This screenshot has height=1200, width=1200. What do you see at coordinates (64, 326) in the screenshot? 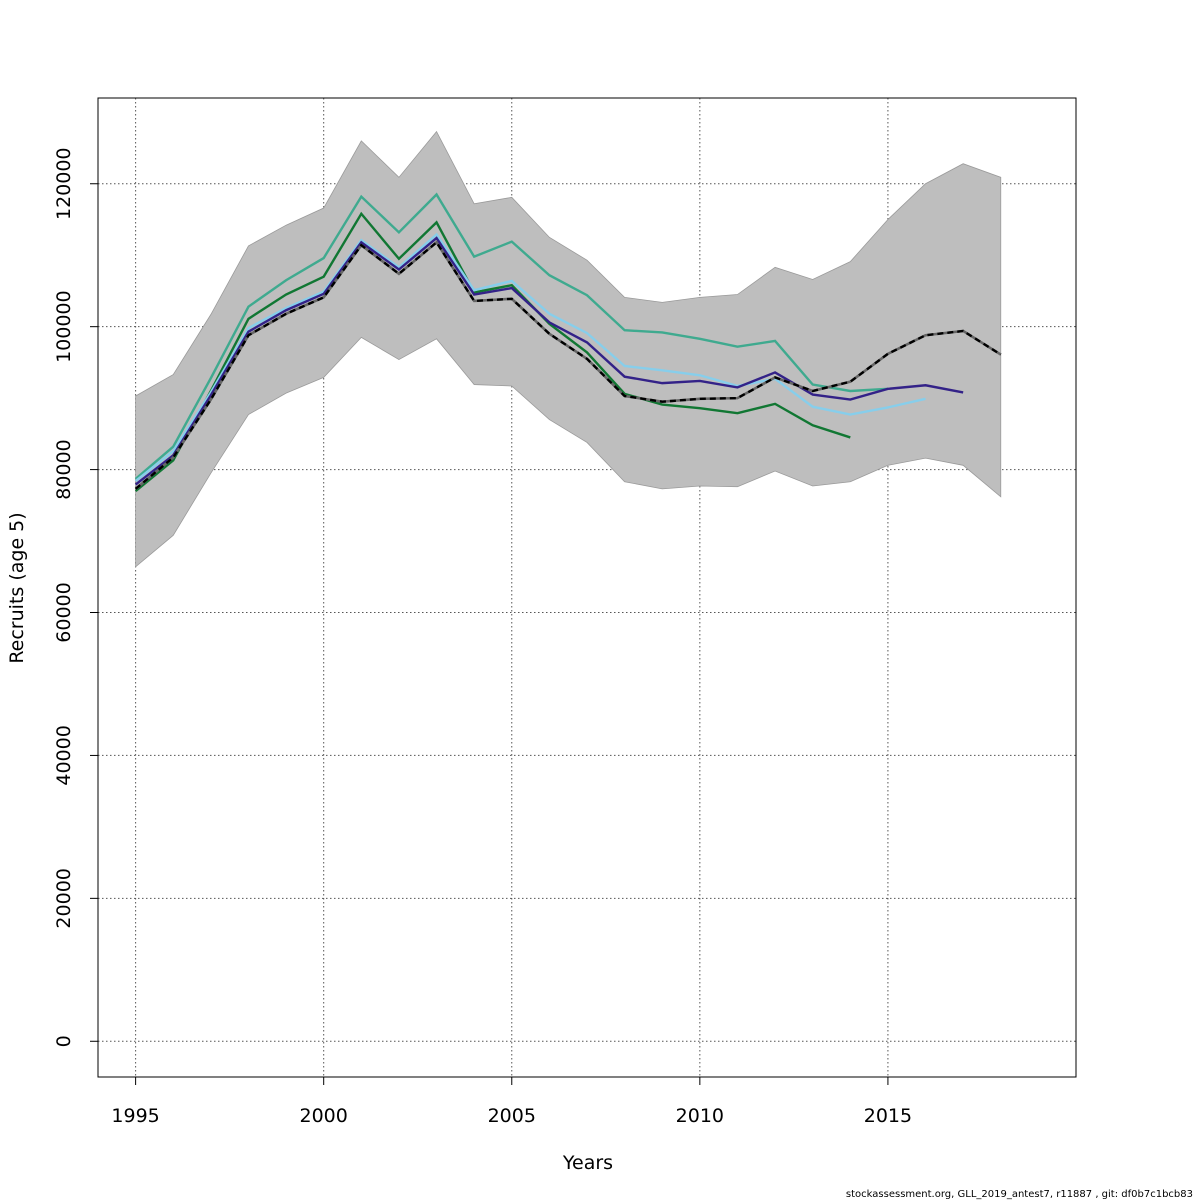
I see `y-tick-label: 100000` at bounding box center [64, 326].